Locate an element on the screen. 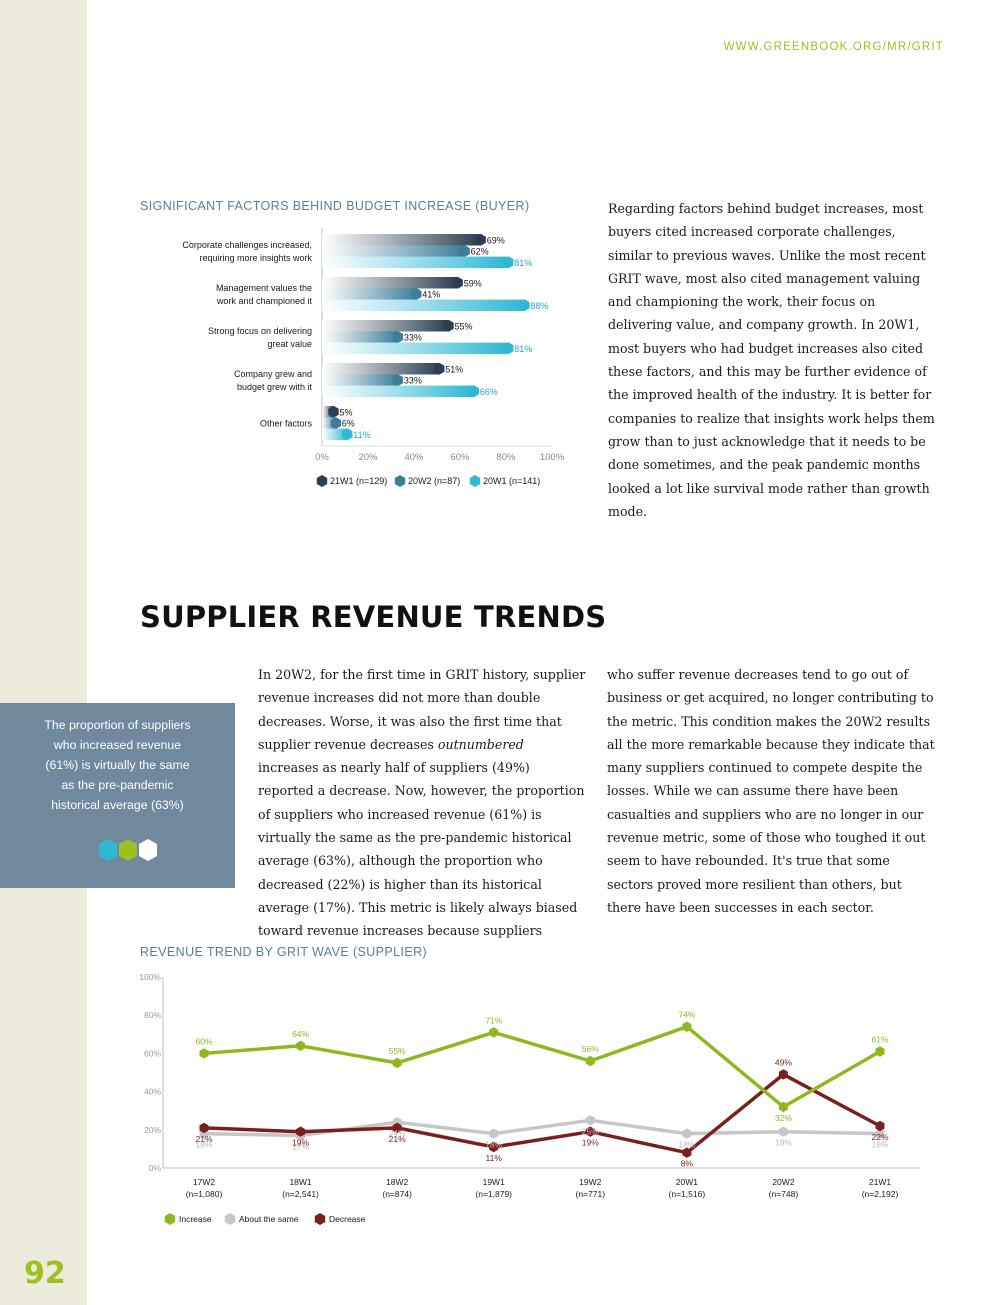  category-label: Strong focus on delivering is located at coordinates (260, 331).